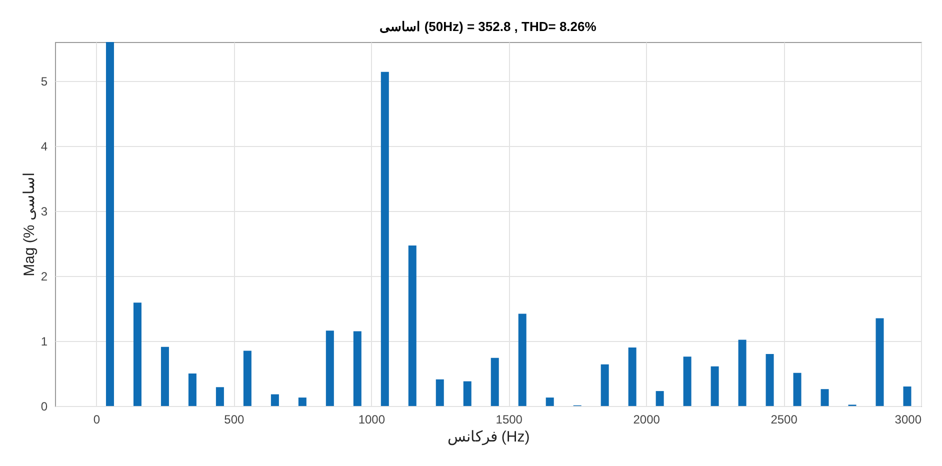  I want to click on y-axis-title: Mag (% اساسی, so click(29, 224).